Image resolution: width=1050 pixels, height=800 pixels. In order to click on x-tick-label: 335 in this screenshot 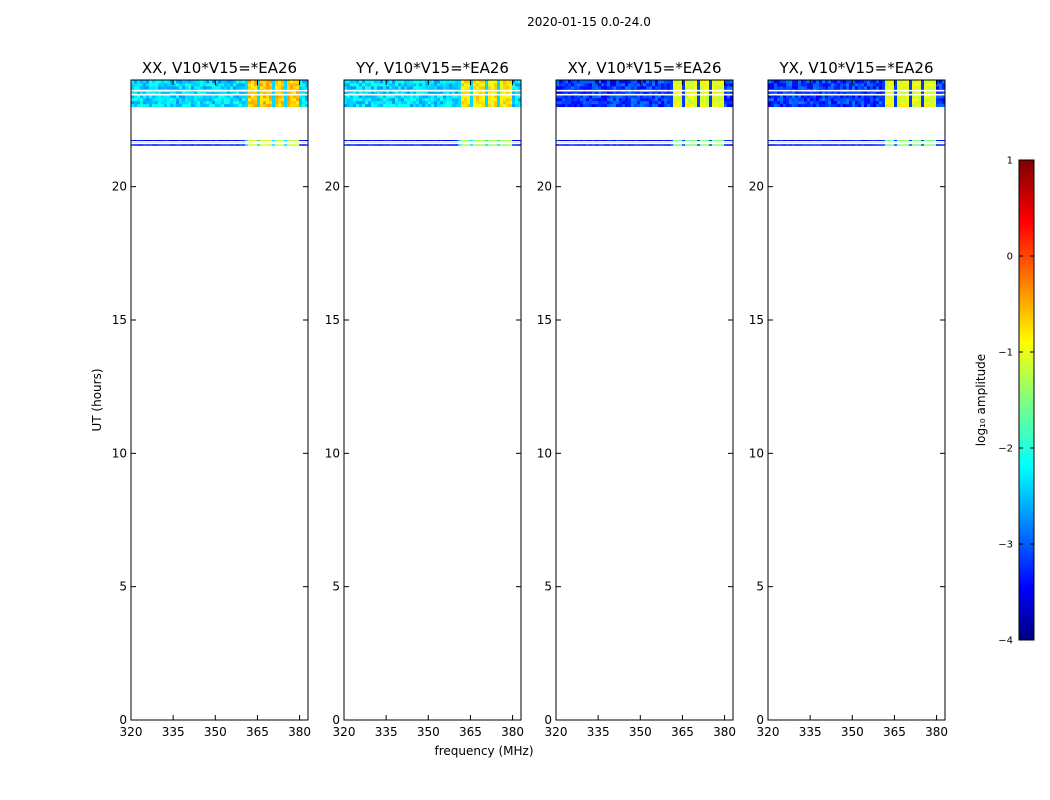, I will do `click(173, 732)`.